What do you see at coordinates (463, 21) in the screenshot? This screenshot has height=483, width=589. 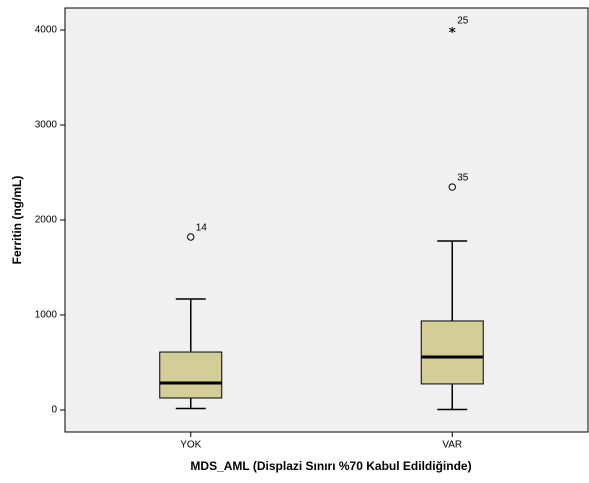 I see `case-label: 25` at bounding box center [463, 21].